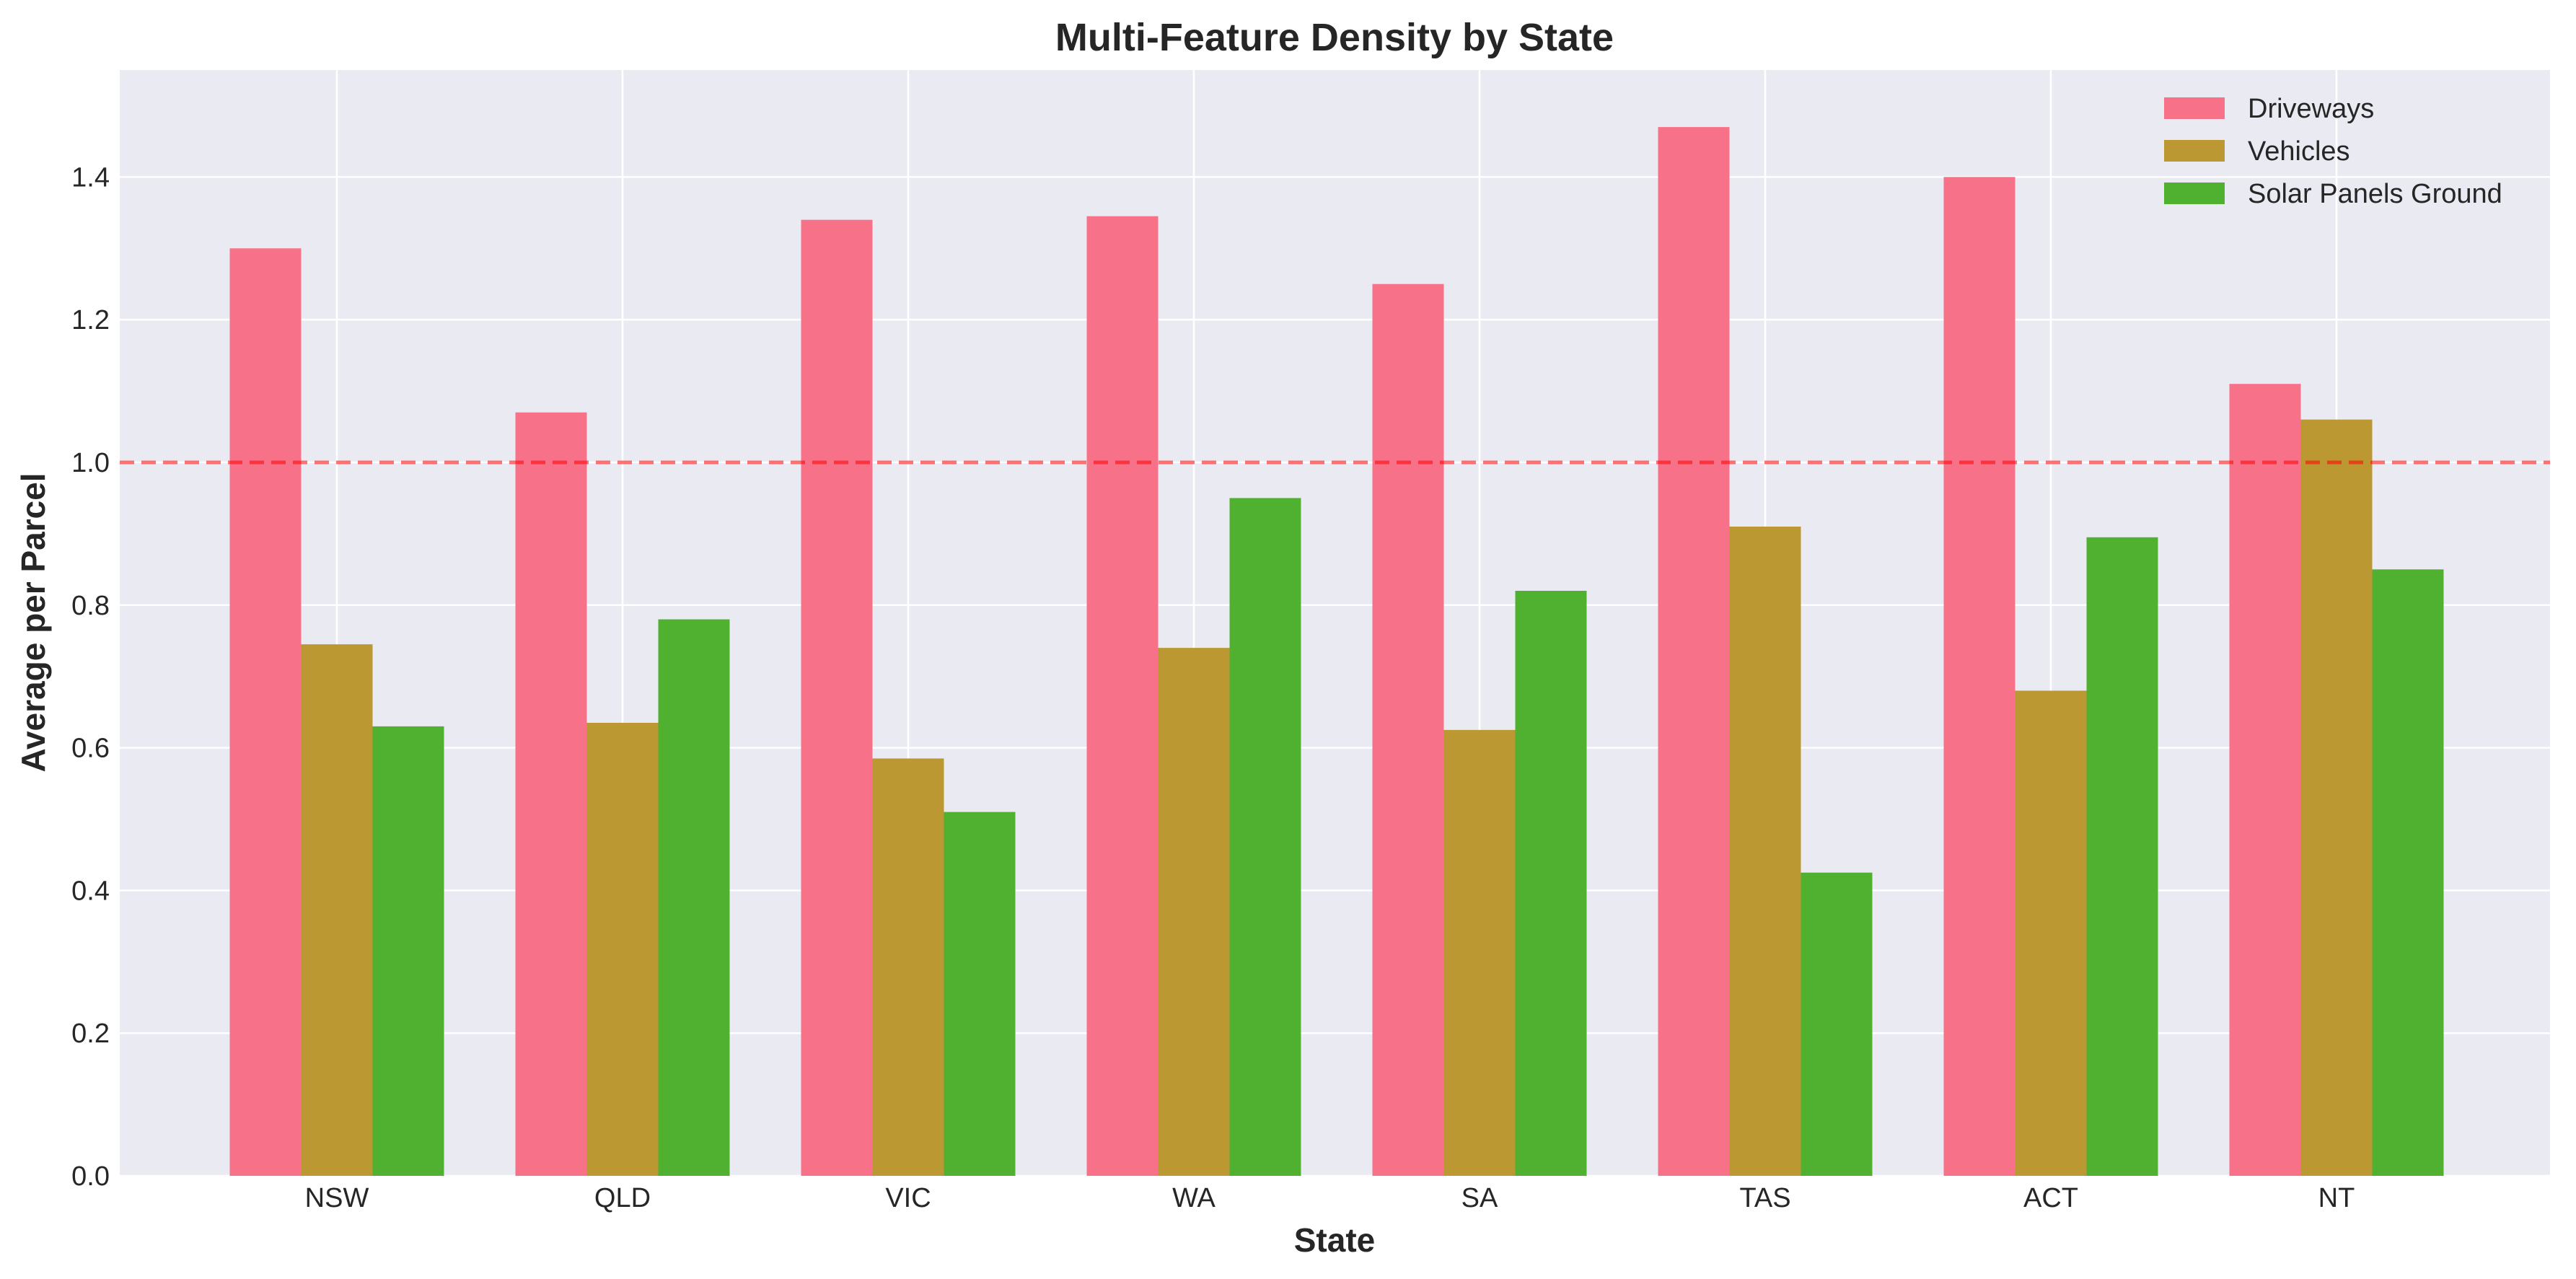 The width and height of the screenshot is (2576, 1279). What do you see at coordinates (1764, 1198) in the screenshot?
I see `x-tick-label: TAS` at bounding box center [1764, 1198].